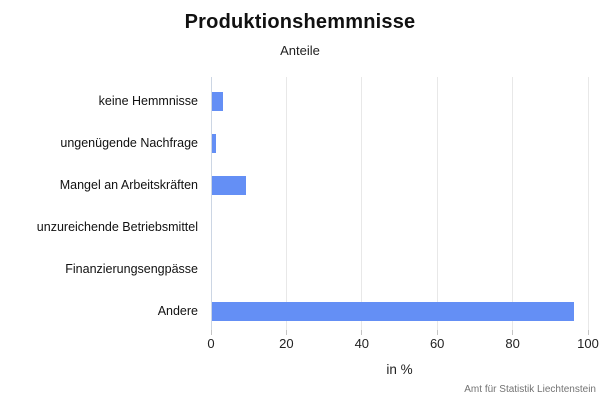 This screenshot has height=400, width=600. What do you see at coordinates (300, 22) in the screenshot?
I see `chart-title: Produktionshemmnisse` at bounding box center [300, 22].